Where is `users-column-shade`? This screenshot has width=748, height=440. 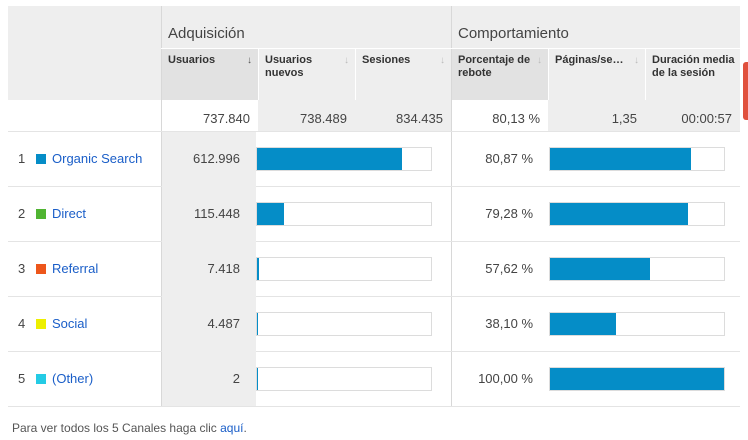
users-column-shade is located at coordinates (209, 269).